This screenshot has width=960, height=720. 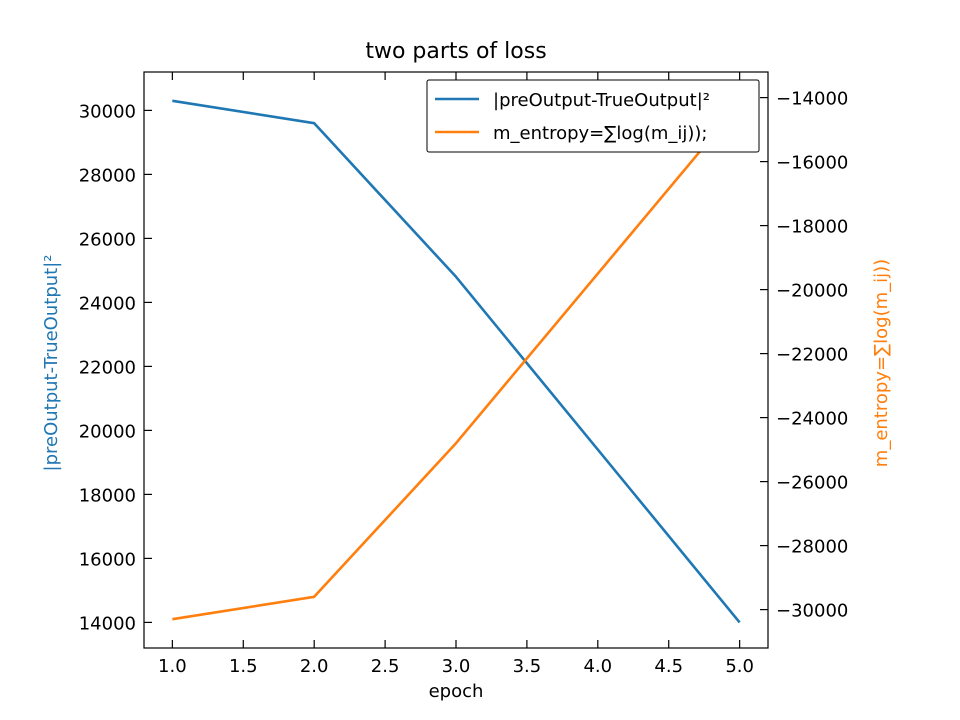 What do you see at coordinates (812, 355) in the screenshot?
I see `y-right-tick-label: −22000` at bounding box center [812, 355].